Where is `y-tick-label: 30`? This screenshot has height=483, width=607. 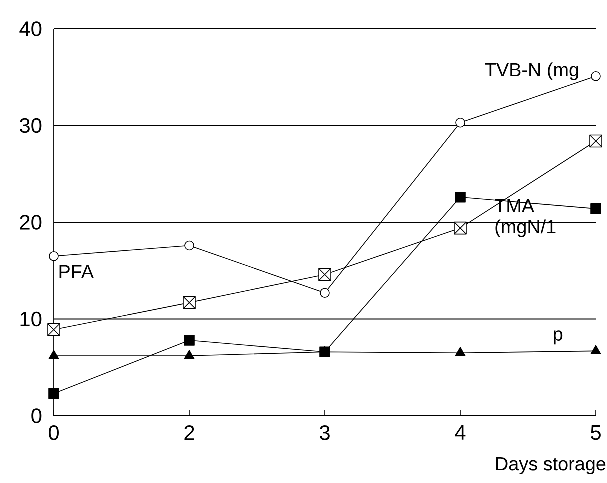
y-tick-label: 30 is located at coordinates (31, 126).